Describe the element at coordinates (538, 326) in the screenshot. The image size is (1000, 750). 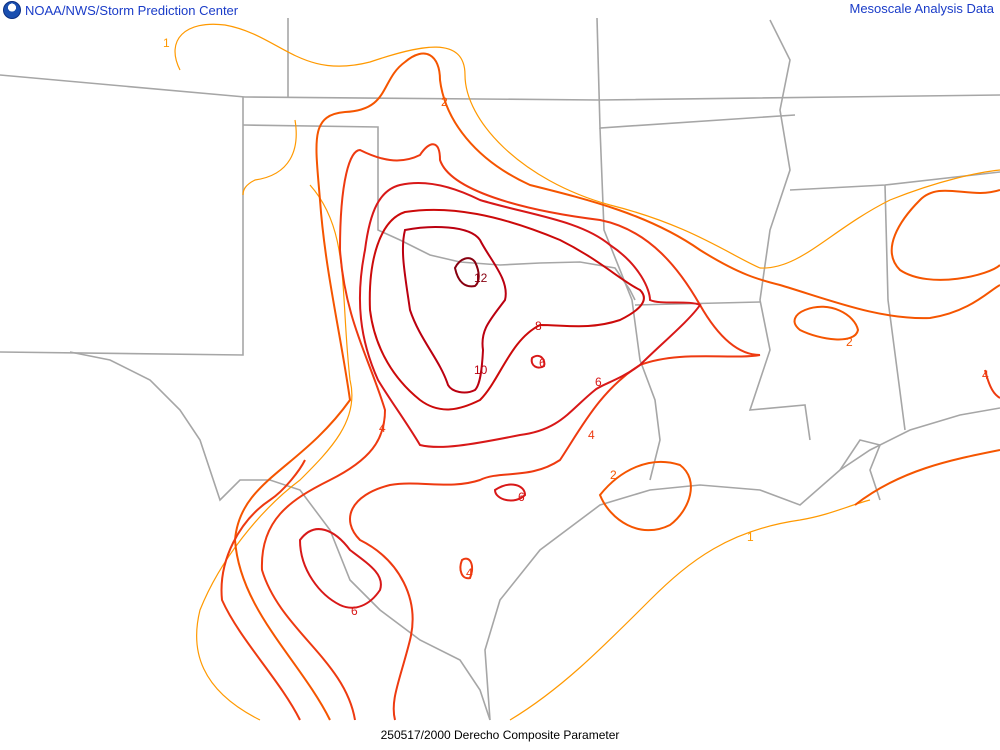
I see `contour-label: 8` at that location.